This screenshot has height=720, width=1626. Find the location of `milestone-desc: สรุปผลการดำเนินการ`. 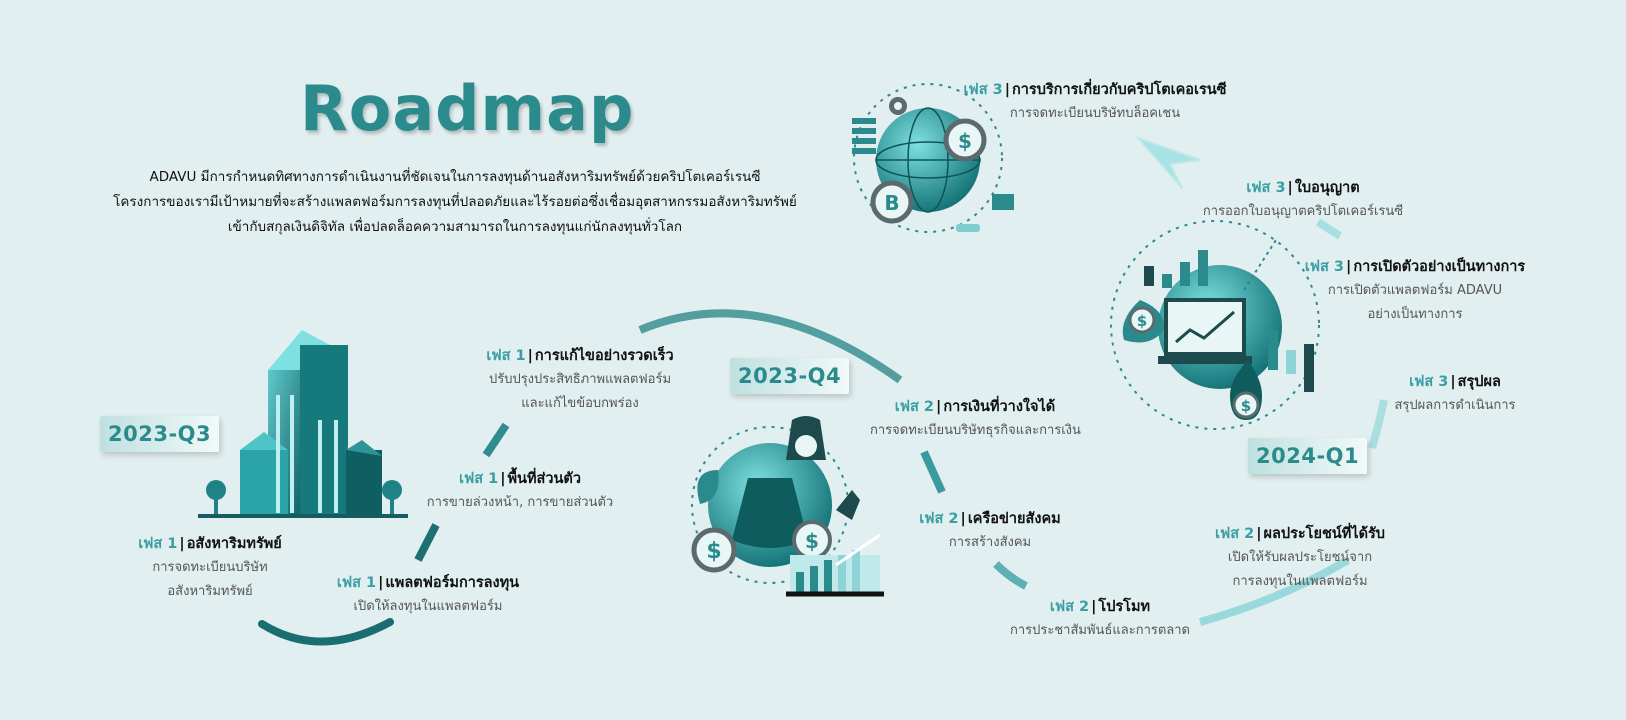

milestone-desc: สรุปผลการดำเนินการ is located at coordinates (1455, 405).